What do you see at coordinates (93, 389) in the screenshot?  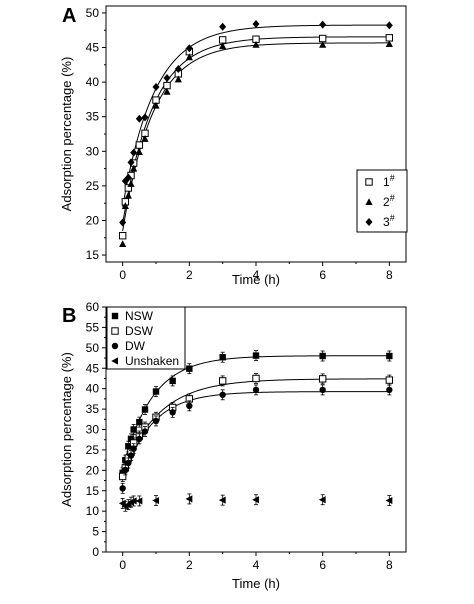 I see `y-tick-label: 40` at bounding box center [93, 389].